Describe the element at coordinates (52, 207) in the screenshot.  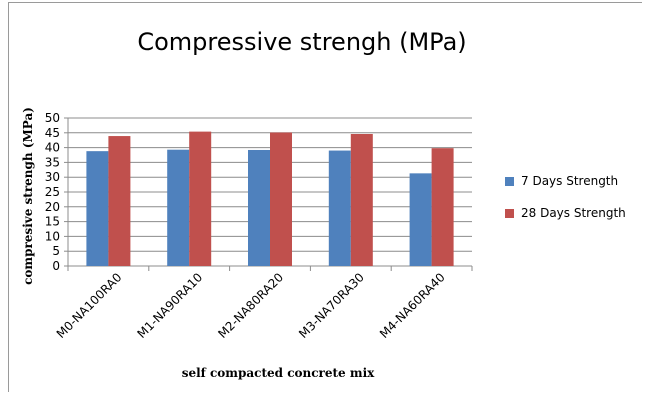
I see `y-tick-label: 20` at that location.